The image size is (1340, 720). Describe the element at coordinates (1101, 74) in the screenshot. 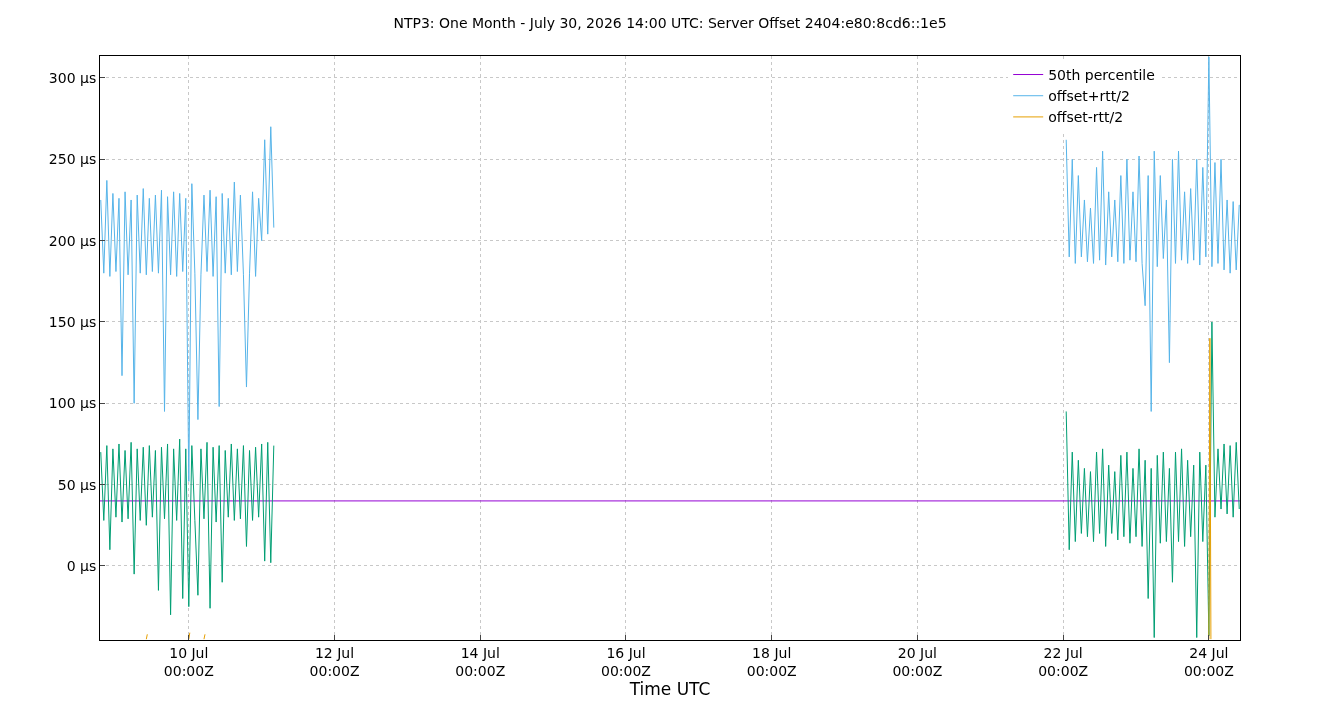

I see `legend-label: 50th percentile` at that location.